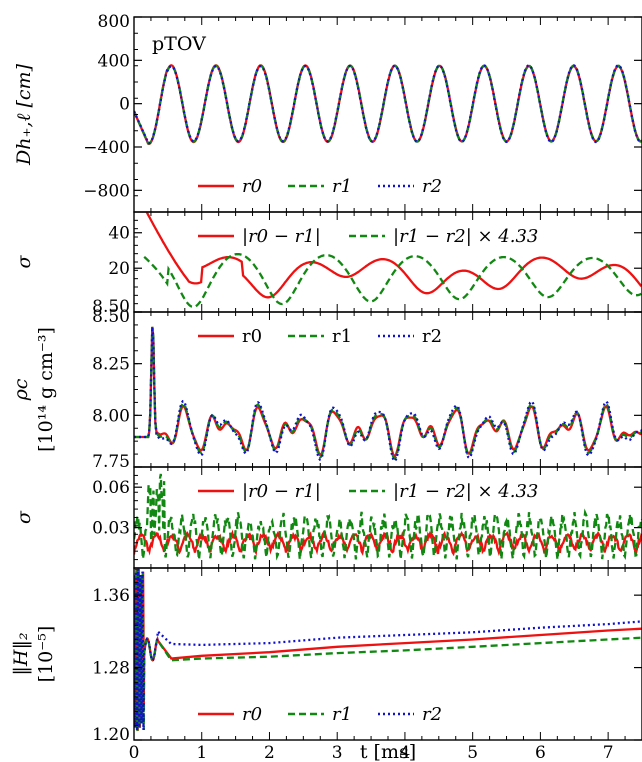 This screenshot has width=642, height=762. What do you see at coordinates (320, 186) in the screenshot?
I see `legend-0: r0 r1 r2` at bounding box center [320, 186].